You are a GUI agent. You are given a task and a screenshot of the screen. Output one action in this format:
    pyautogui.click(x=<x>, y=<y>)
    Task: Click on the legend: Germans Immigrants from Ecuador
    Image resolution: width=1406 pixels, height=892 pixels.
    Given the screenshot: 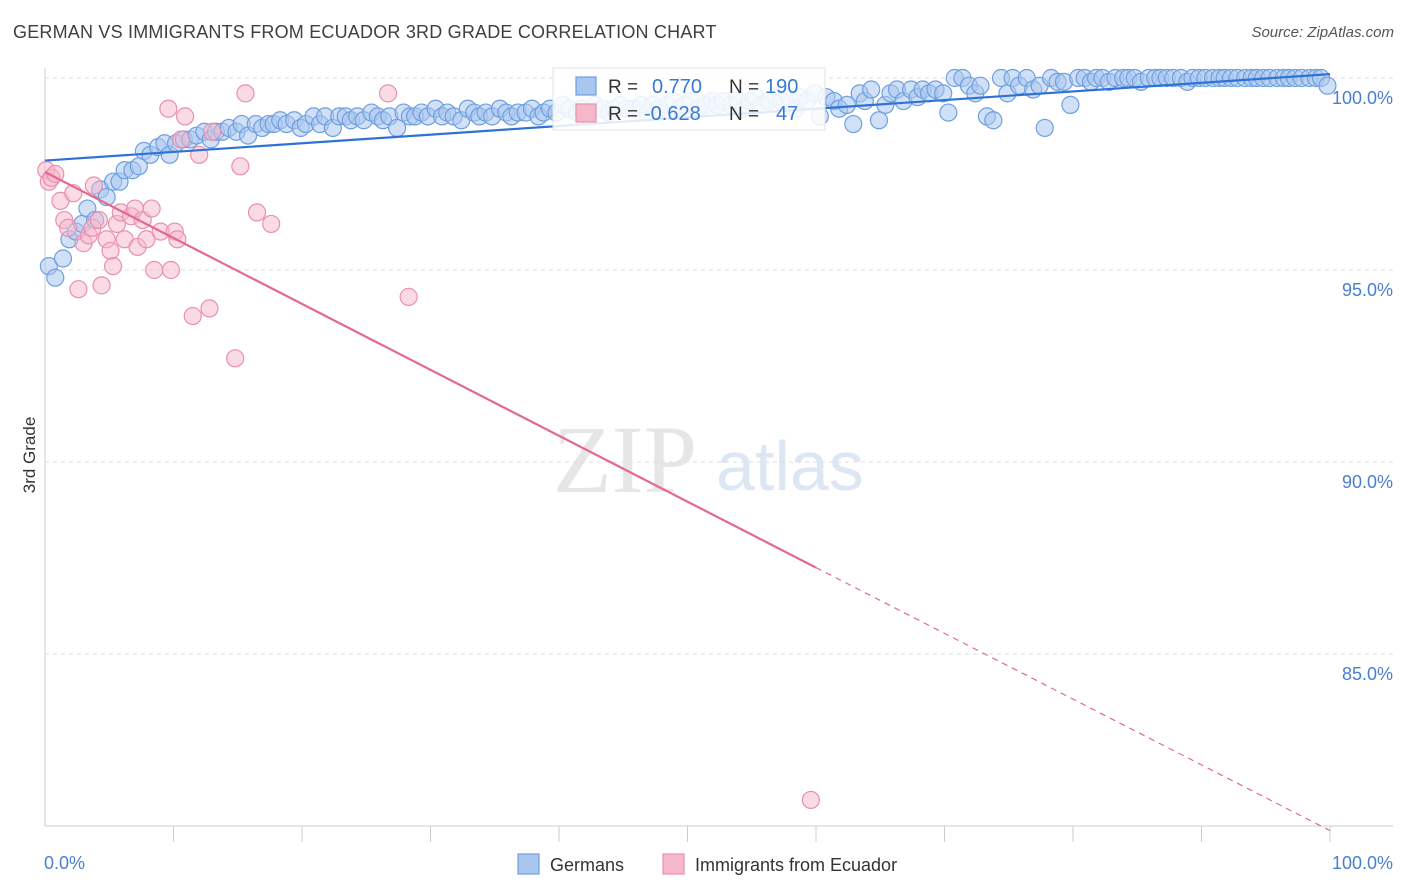 What is the action you would take?
    pyautogui.click(x=707, y=864)
    